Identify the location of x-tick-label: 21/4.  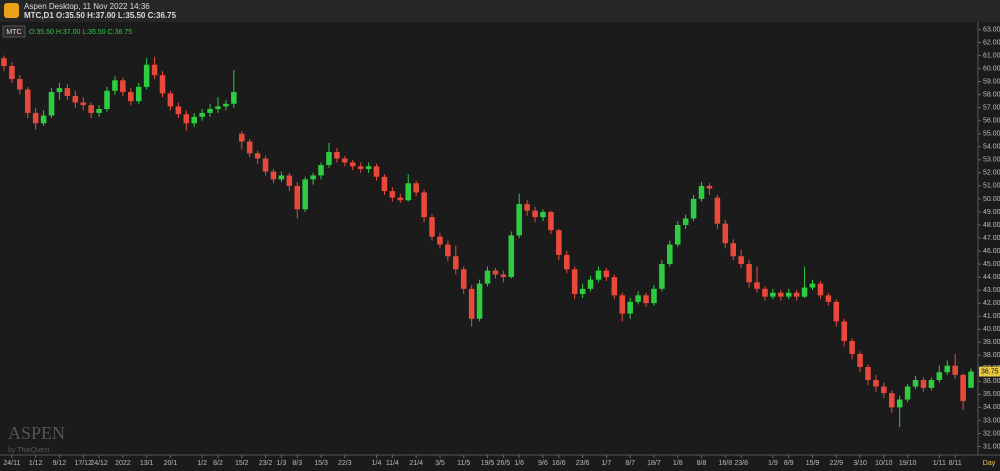
(416, 463).